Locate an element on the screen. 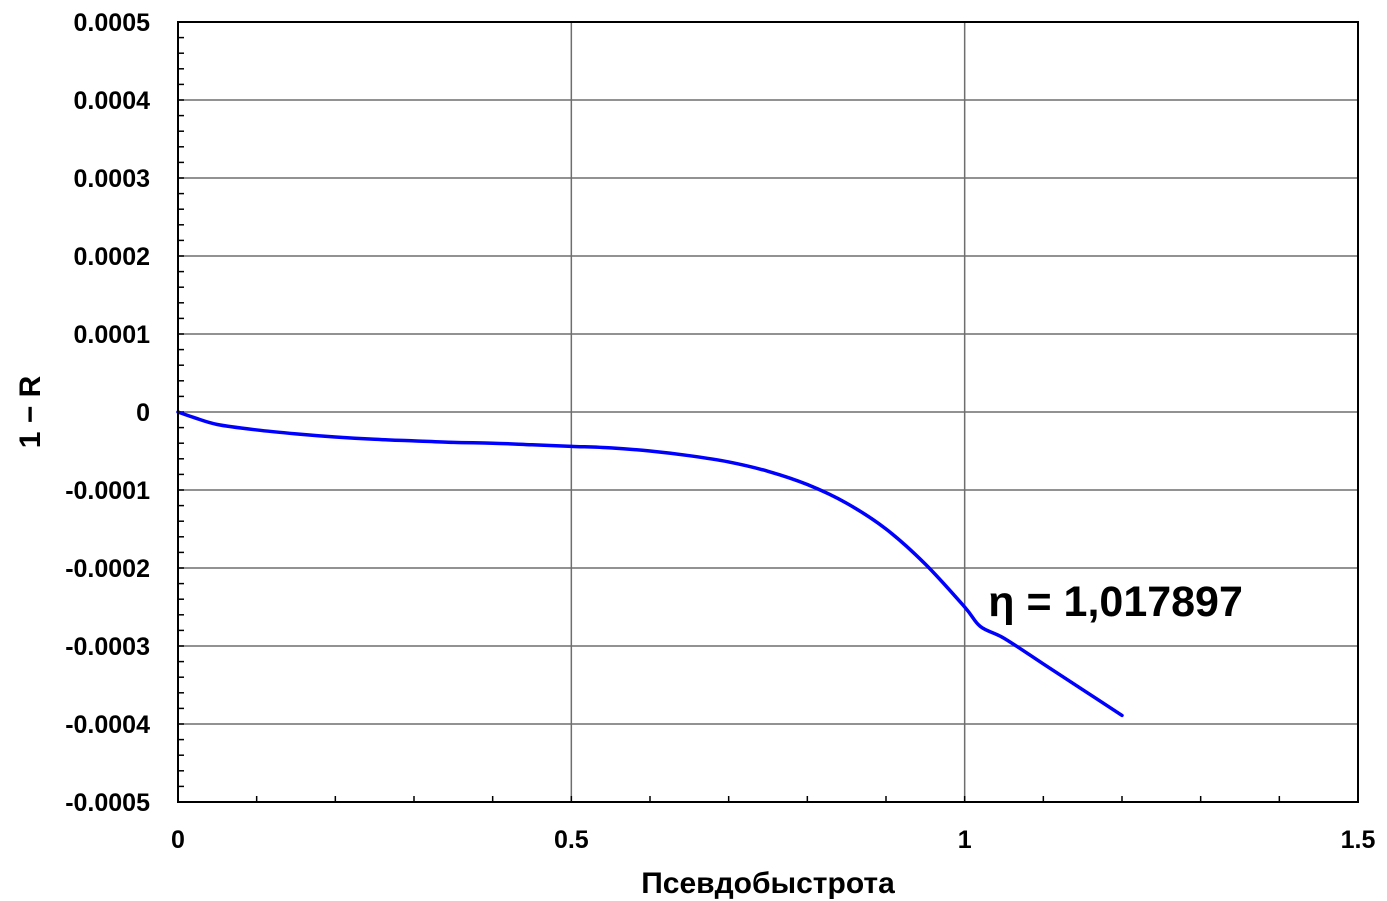 This screenshot has width=1387, height=901. y-tick-label: -0.0001 is located at coordinates (107, 491).